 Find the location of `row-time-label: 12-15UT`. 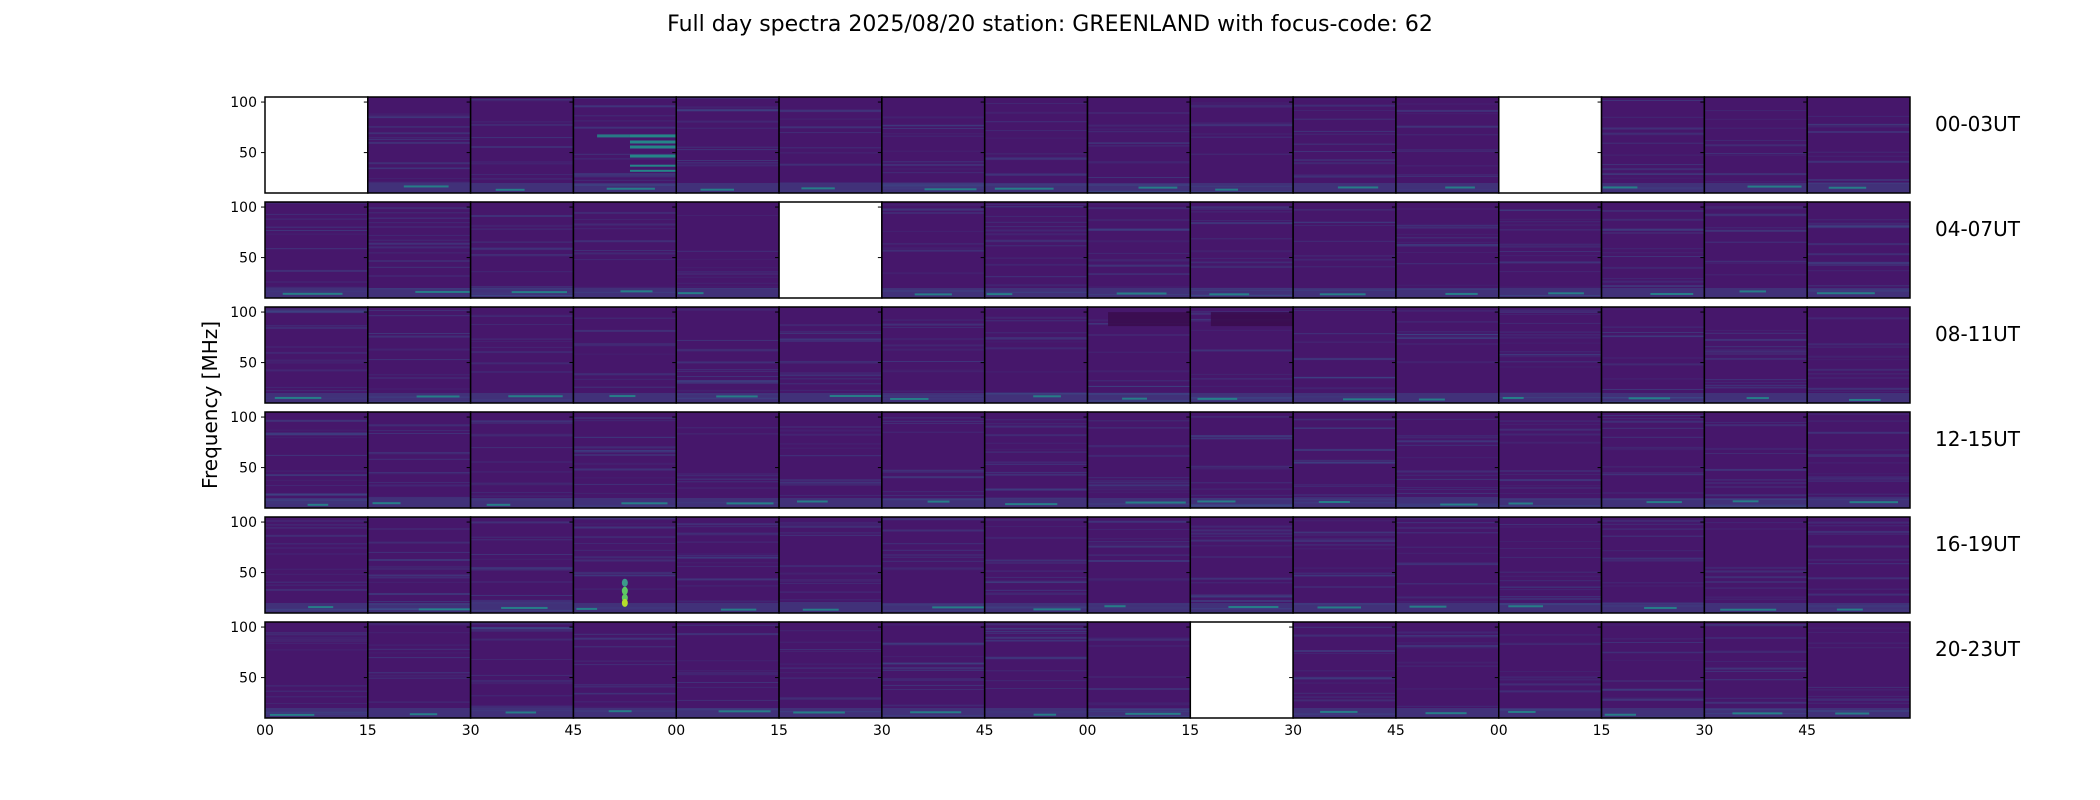

row-time-label: 12-15UT is located at coordinates (1978, 439).